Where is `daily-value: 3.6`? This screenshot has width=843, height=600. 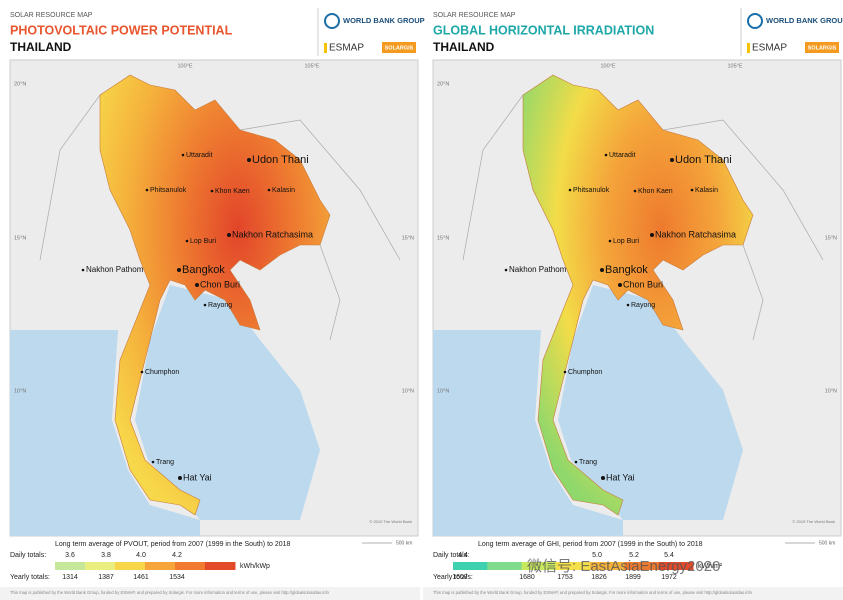
daily-value: 3.6 is located at coordinates (70, 555).